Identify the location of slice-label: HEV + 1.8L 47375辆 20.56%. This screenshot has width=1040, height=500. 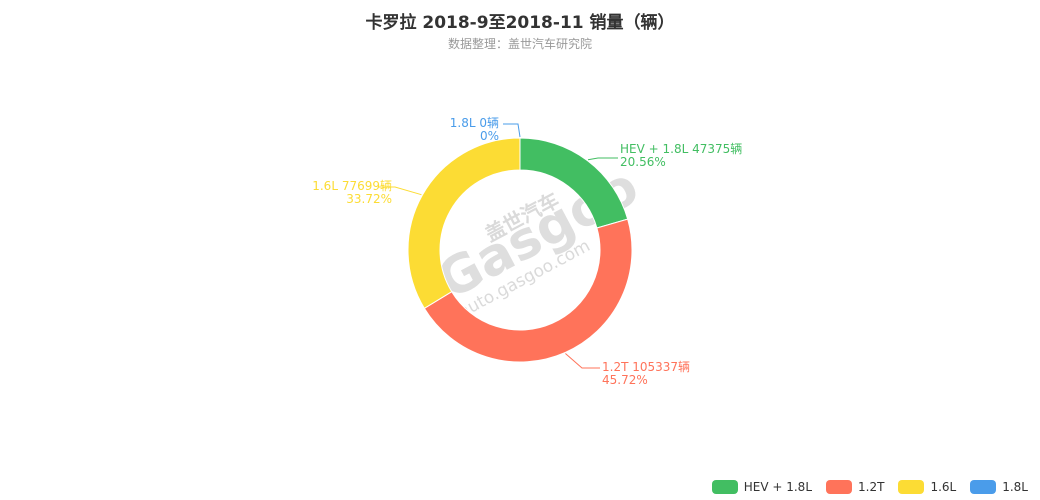
(681, 155).